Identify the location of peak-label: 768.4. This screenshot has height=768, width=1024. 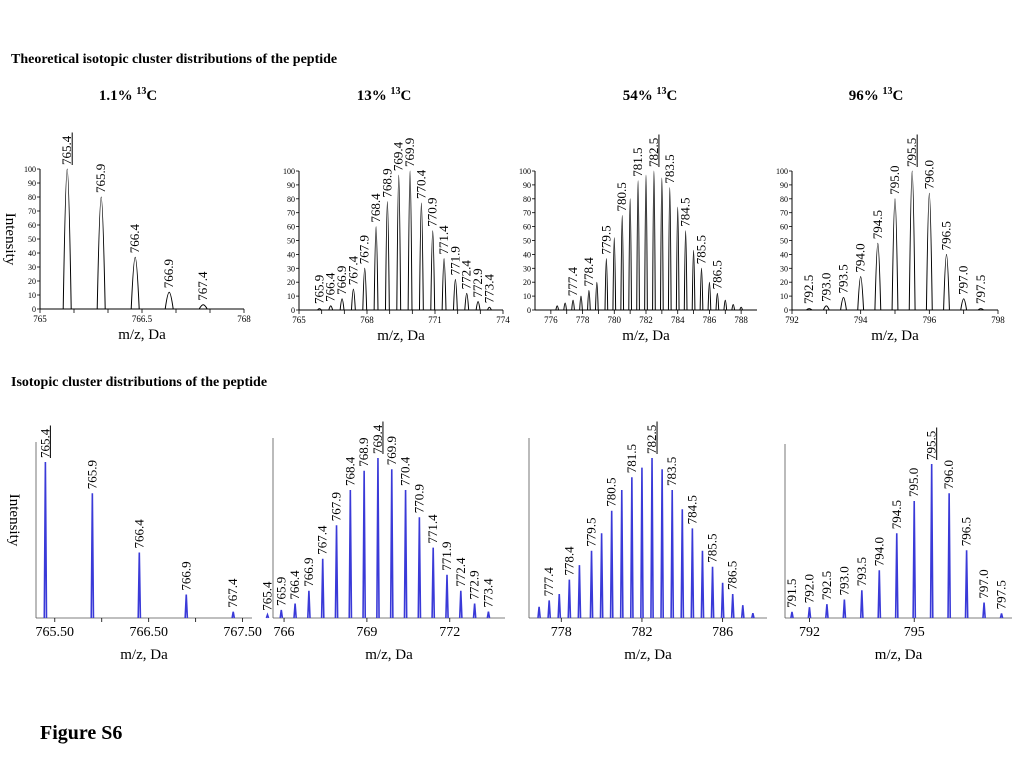
(349, 471).